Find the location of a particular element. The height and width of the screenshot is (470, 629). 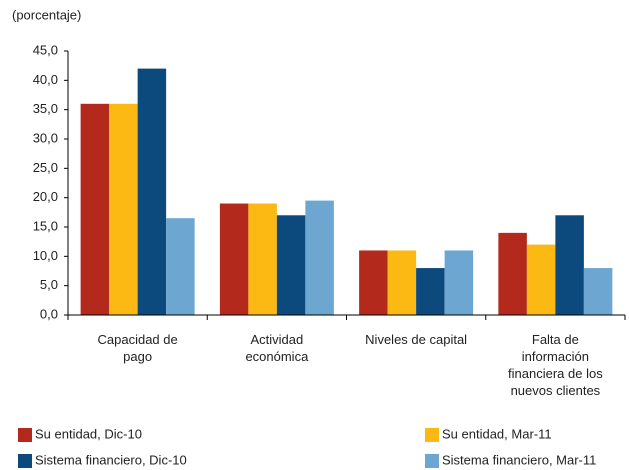

y-axis-label: (porcentaje) is located at coordinates (46, 14).